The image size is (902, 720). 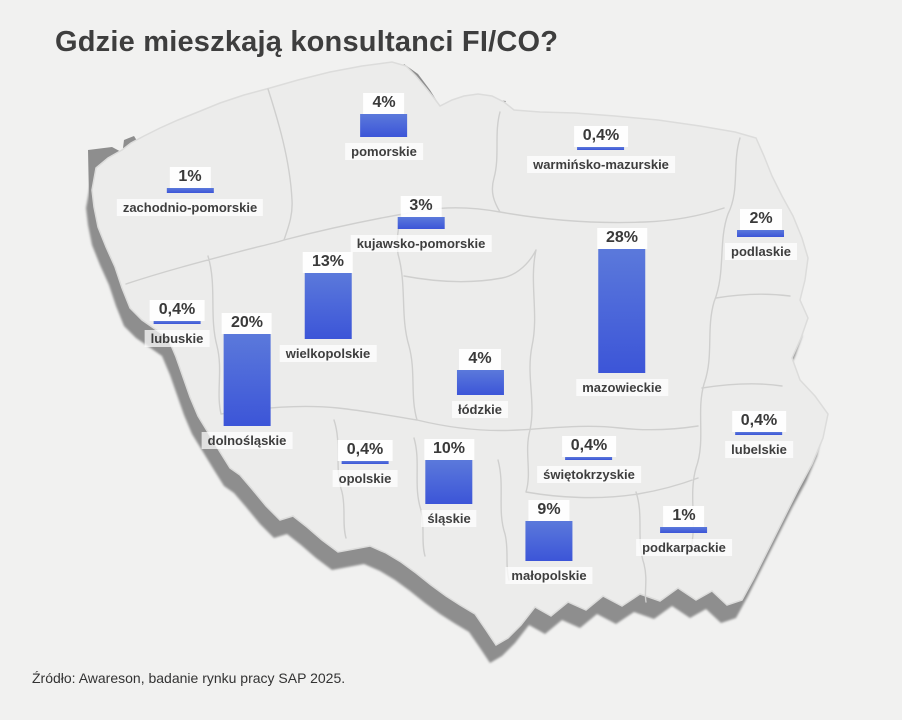 What do you see at coordinates (684, 547) in the screenshot?
I see `region-name-label: podkarpackie` at bounding box center [684, 547].